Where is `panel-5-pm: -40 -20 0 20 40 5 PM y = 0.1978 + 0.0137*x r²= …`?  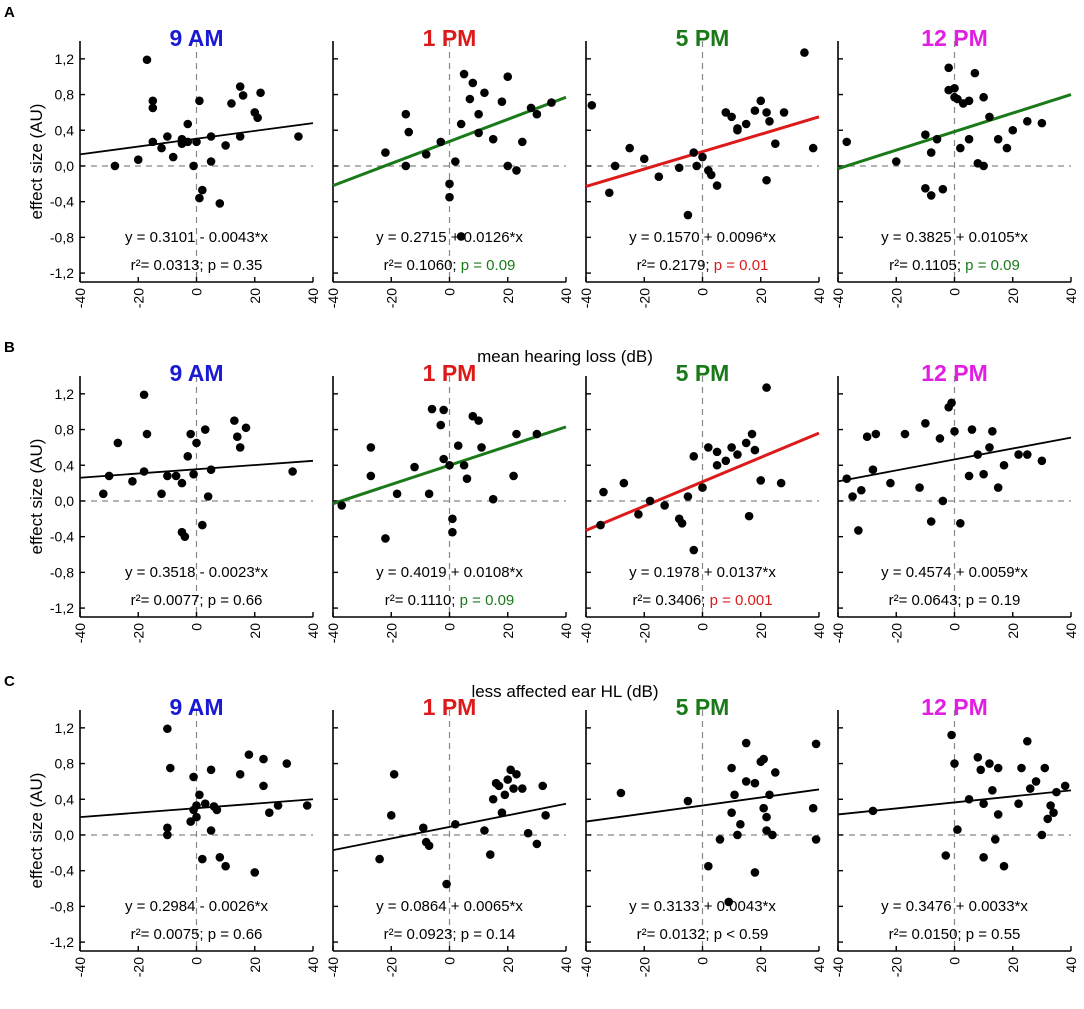 panel-5-pm: -40 -20 0 20 40 5 PM y = 0.1978 + 0.0137*x r²= … is located at coordinates (702, 501).